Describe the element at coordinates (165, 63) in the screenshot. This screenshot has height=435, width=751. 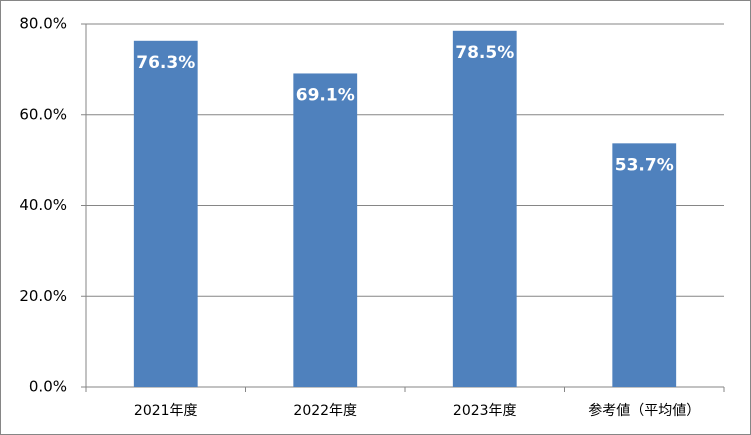
I see `data-label: 76.3%` at that location.